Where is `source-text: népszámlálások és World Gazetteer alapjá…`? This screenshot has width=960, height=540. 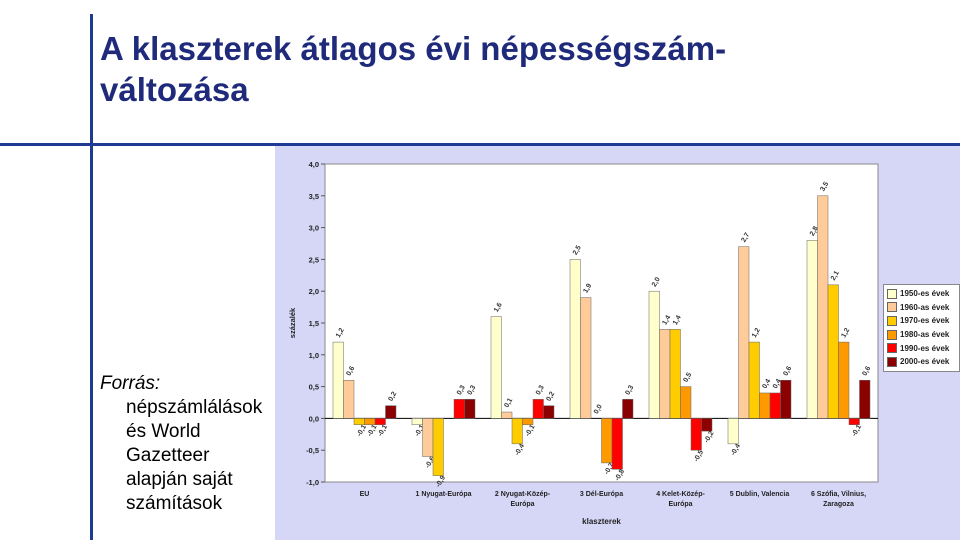
source-text: népszámlálások és World Gazetteer alapjá… is located at coordinates (194, 455).